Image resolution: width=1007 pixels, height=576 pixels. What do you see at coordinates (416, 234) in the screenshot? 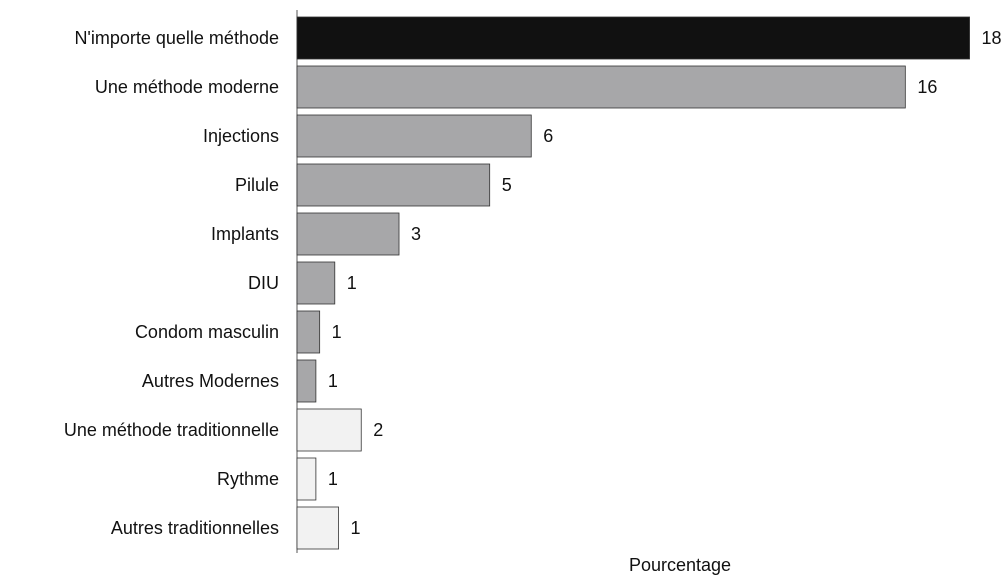
I see `value-label: 3` at bounding box center [416, 234].